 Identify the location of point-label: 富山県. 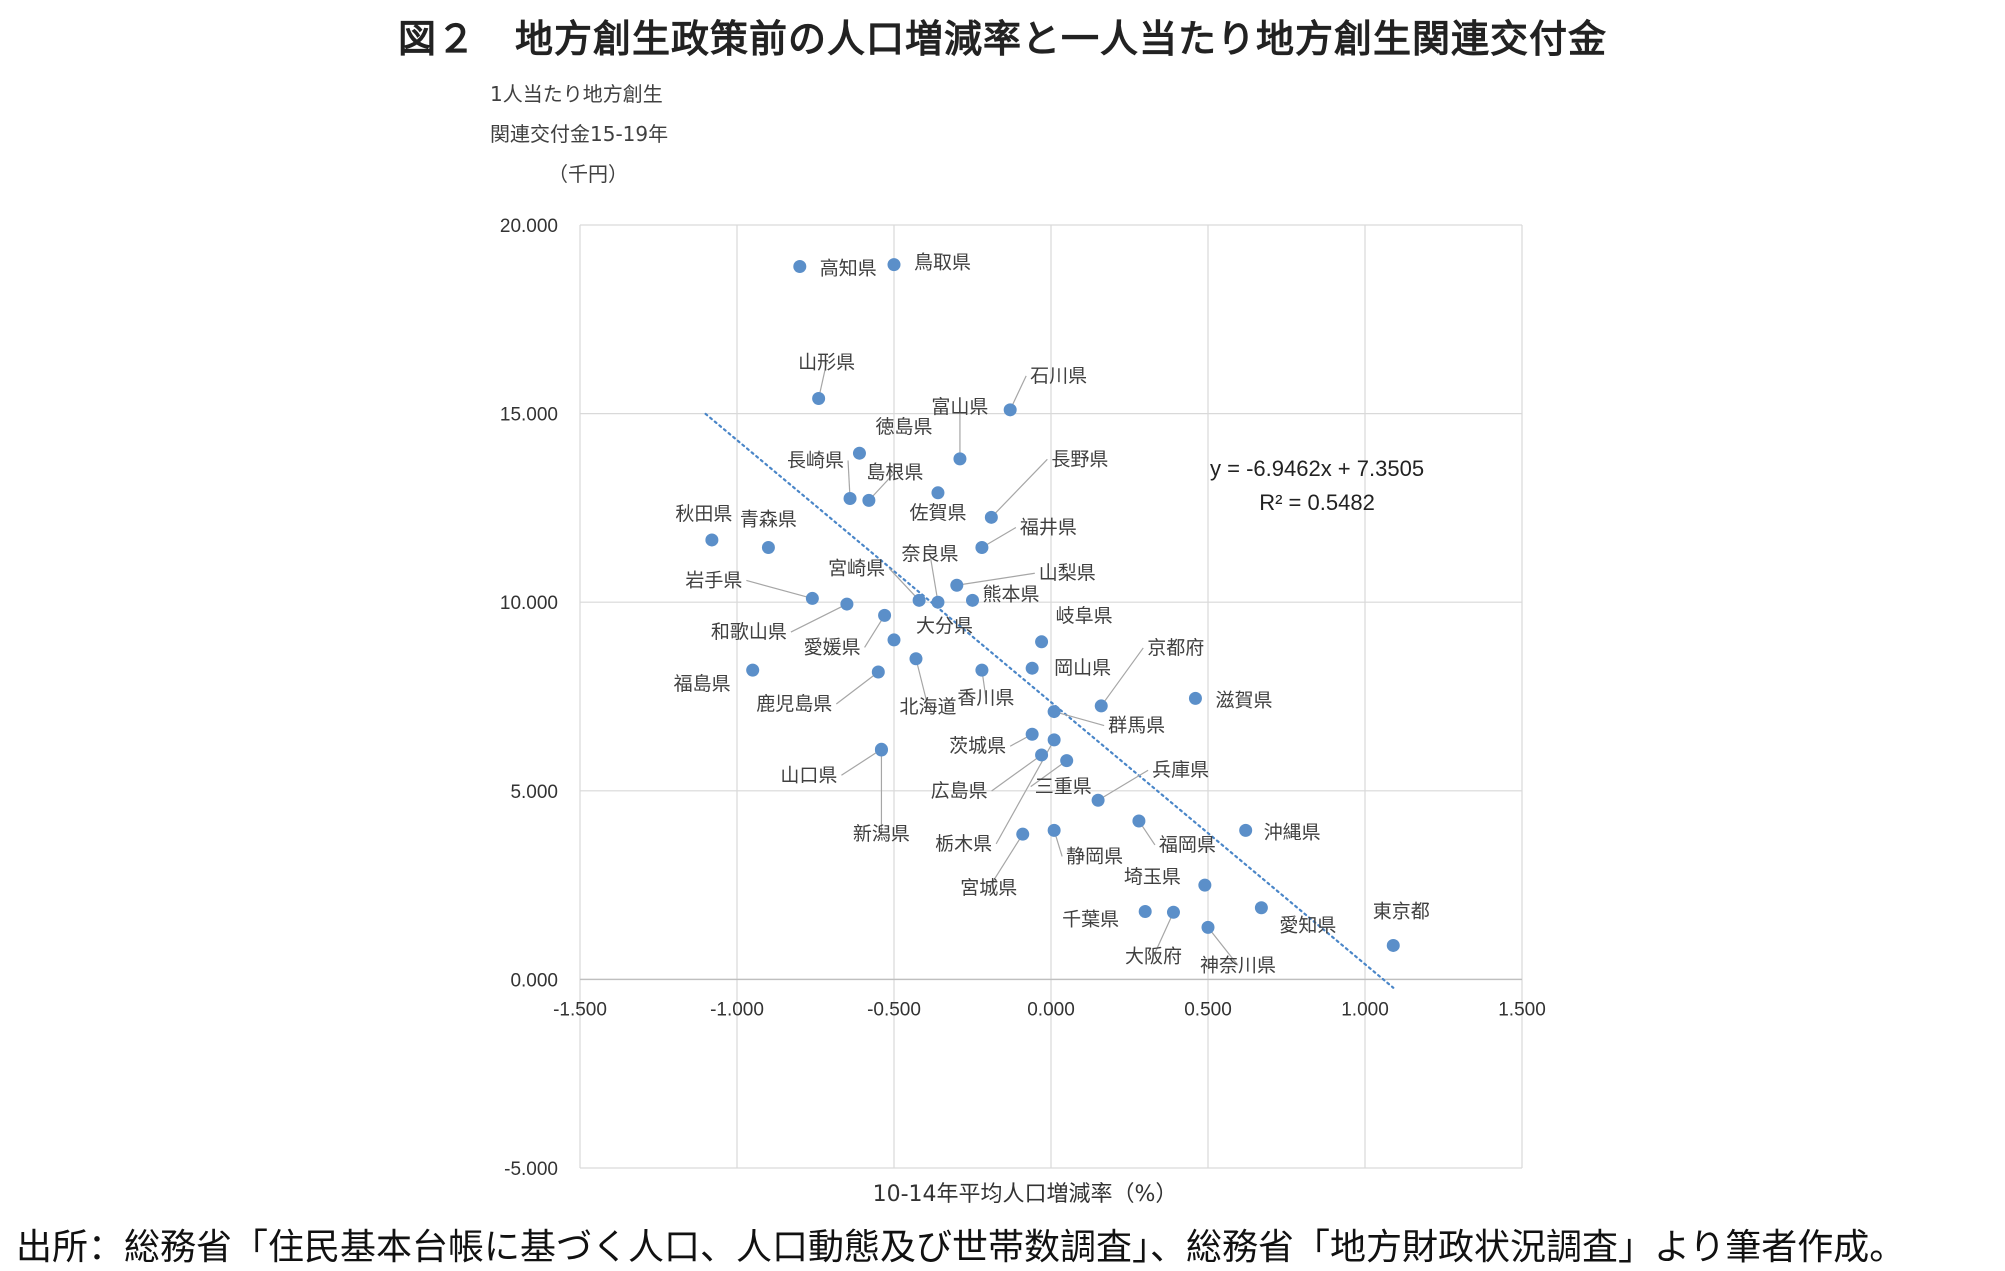
(959, 407).